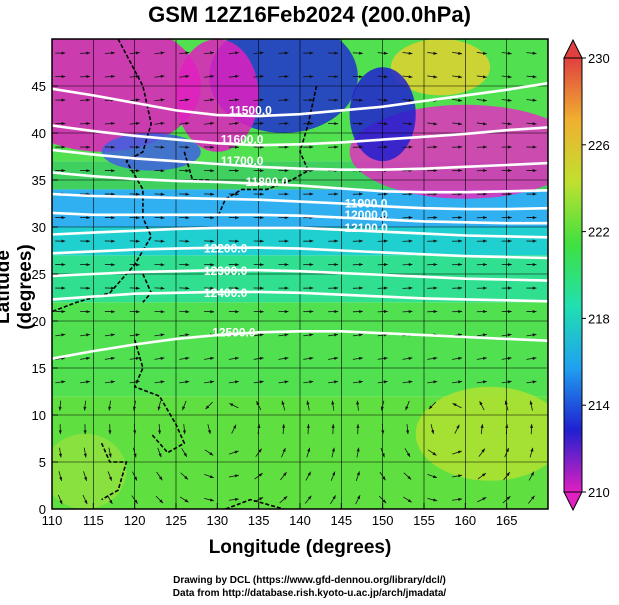 The width and height of the screenshot is (619, 605). What do you see at coordinates (300, 520) in the screenshot?
I see `x-tick-label: 140` at bounding box center [300, 520].